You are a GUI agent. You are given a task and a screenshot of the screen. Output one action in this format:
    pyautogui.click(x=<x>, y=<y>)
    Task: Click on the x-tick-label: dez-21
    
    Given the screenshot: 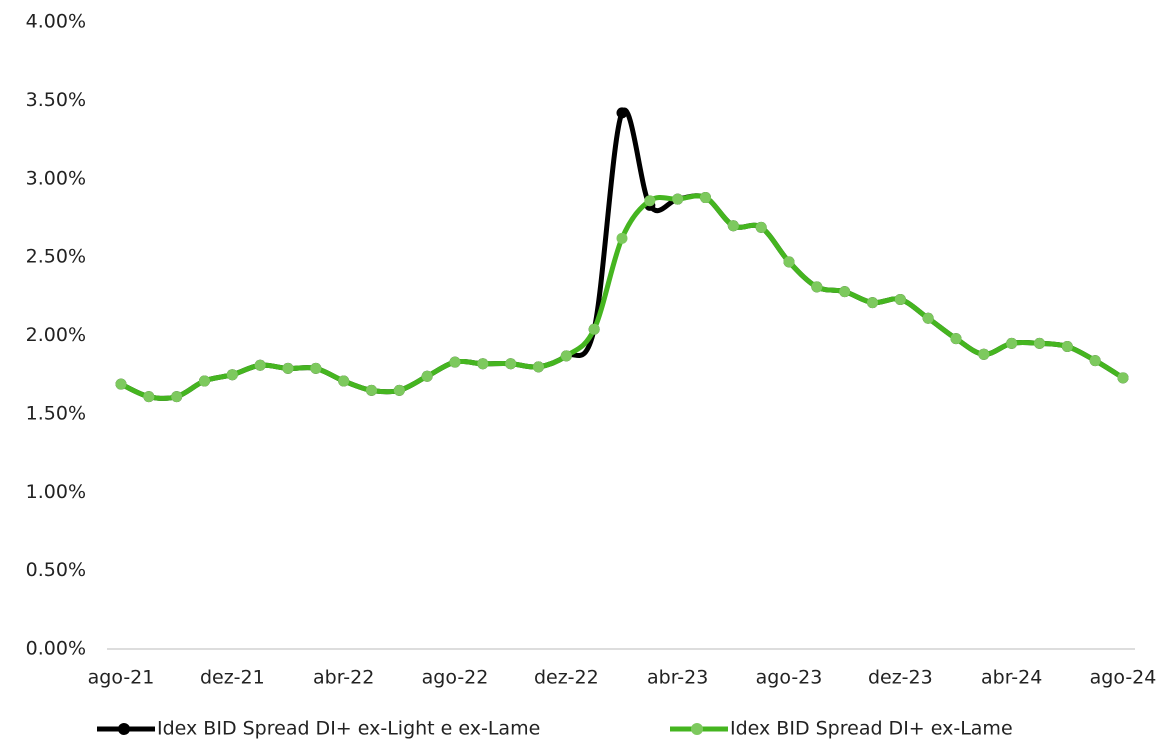 What is the action you would take?
    pyautogui.click(x=232, y=678)
    